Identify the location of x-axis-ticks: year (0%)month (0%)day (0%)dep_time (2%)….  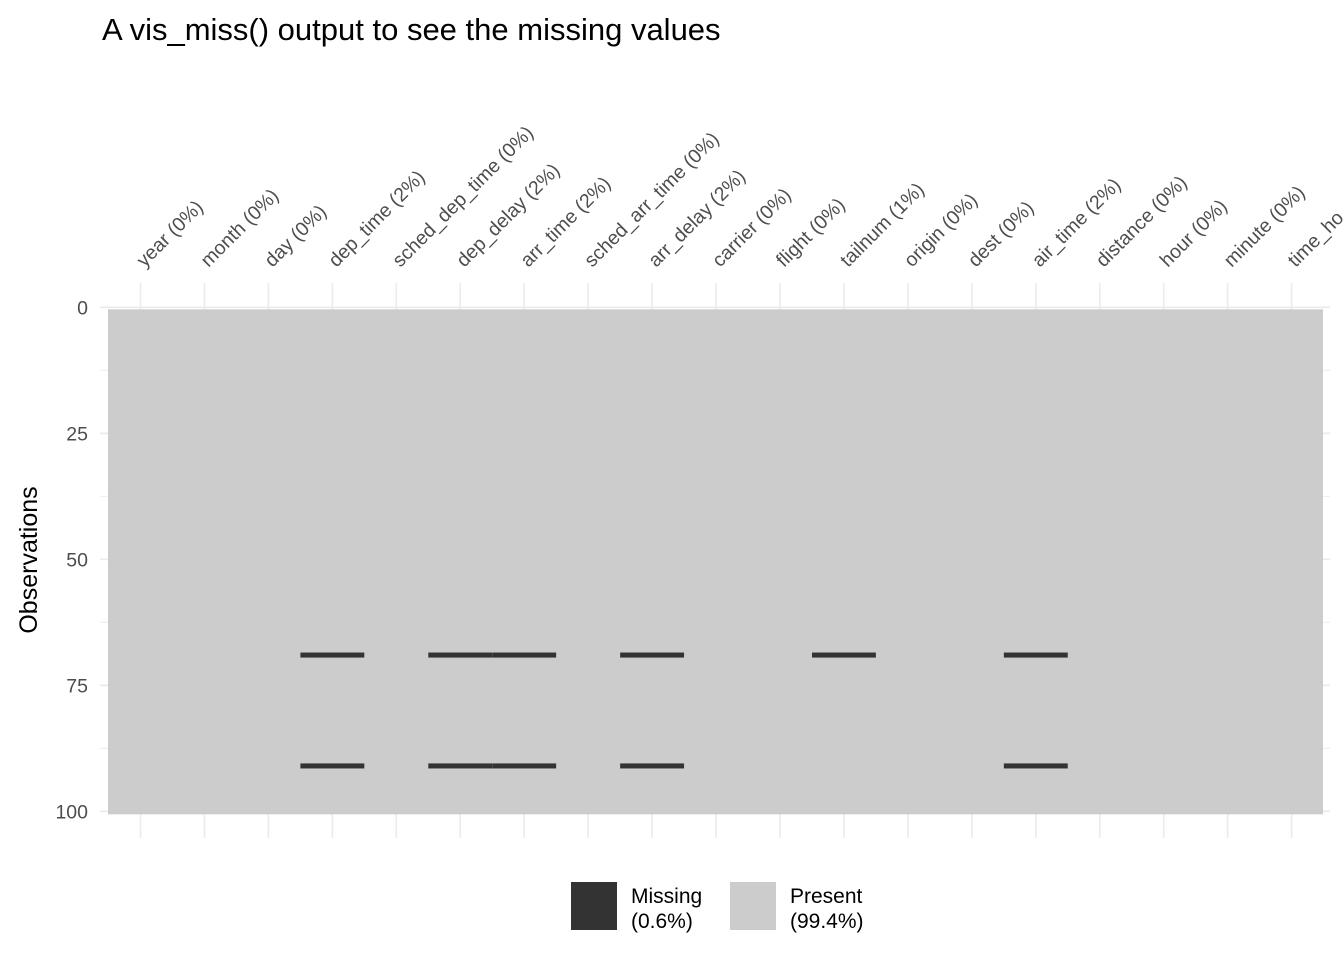
(738, 197).